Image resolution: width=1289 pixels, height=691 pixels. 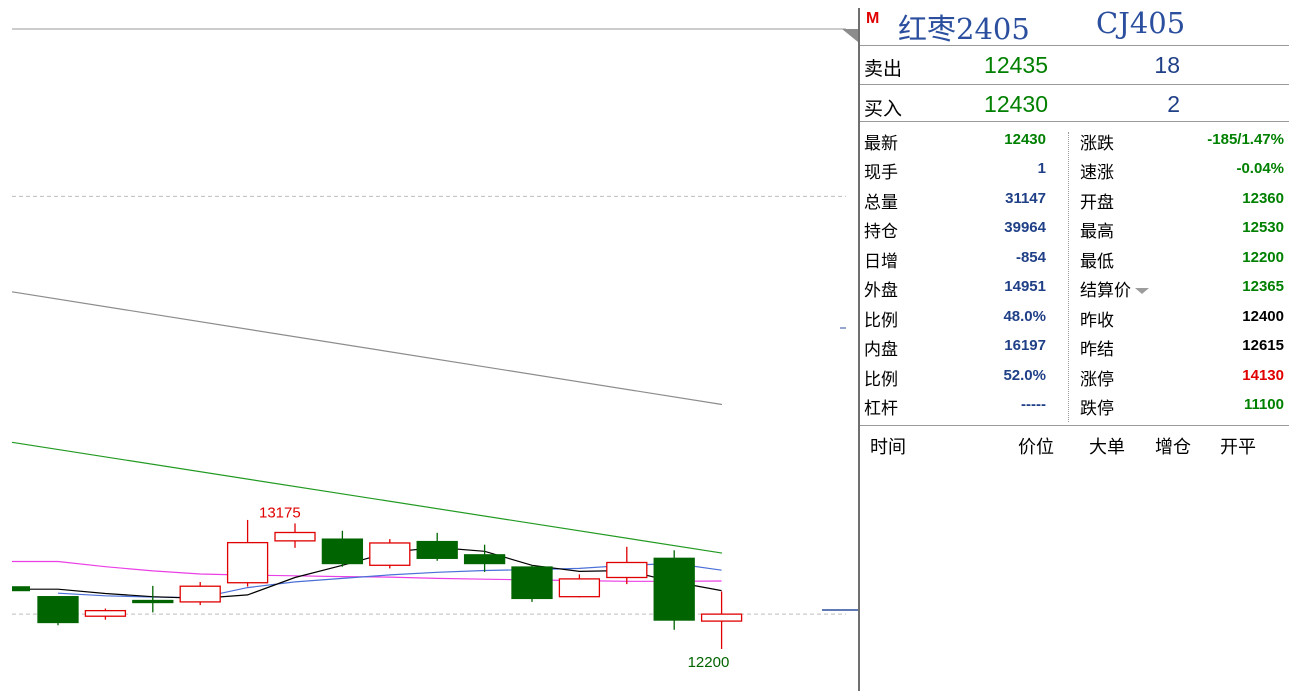 What do you see at coordinates (1097, 262) in the screenshot?
I see `stat-label: 最低` at bounding box center [1097, 262].